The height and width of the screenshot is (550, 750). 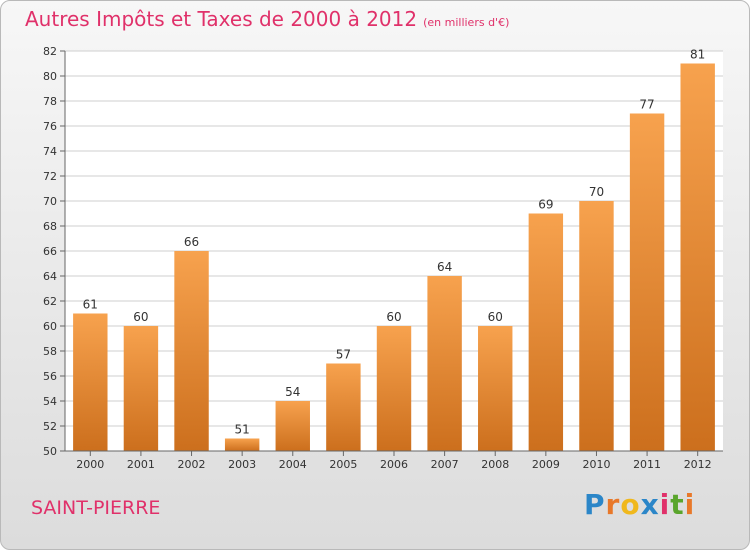 What do you see at coordinates (613, 504) in the screenshot?
I see `logo-letter: r` at bounding box center [613, 504].